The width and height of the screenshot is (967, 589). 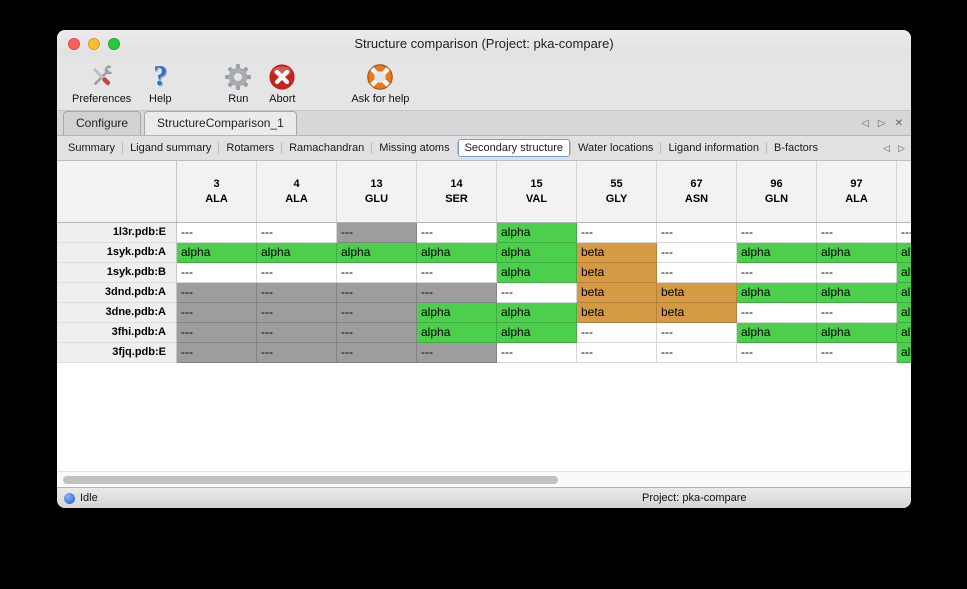 What do you see at coordinates (898, 123) in the screenshot?
I see `tab-close-icon: ✕` at bounding box center [898, 123].